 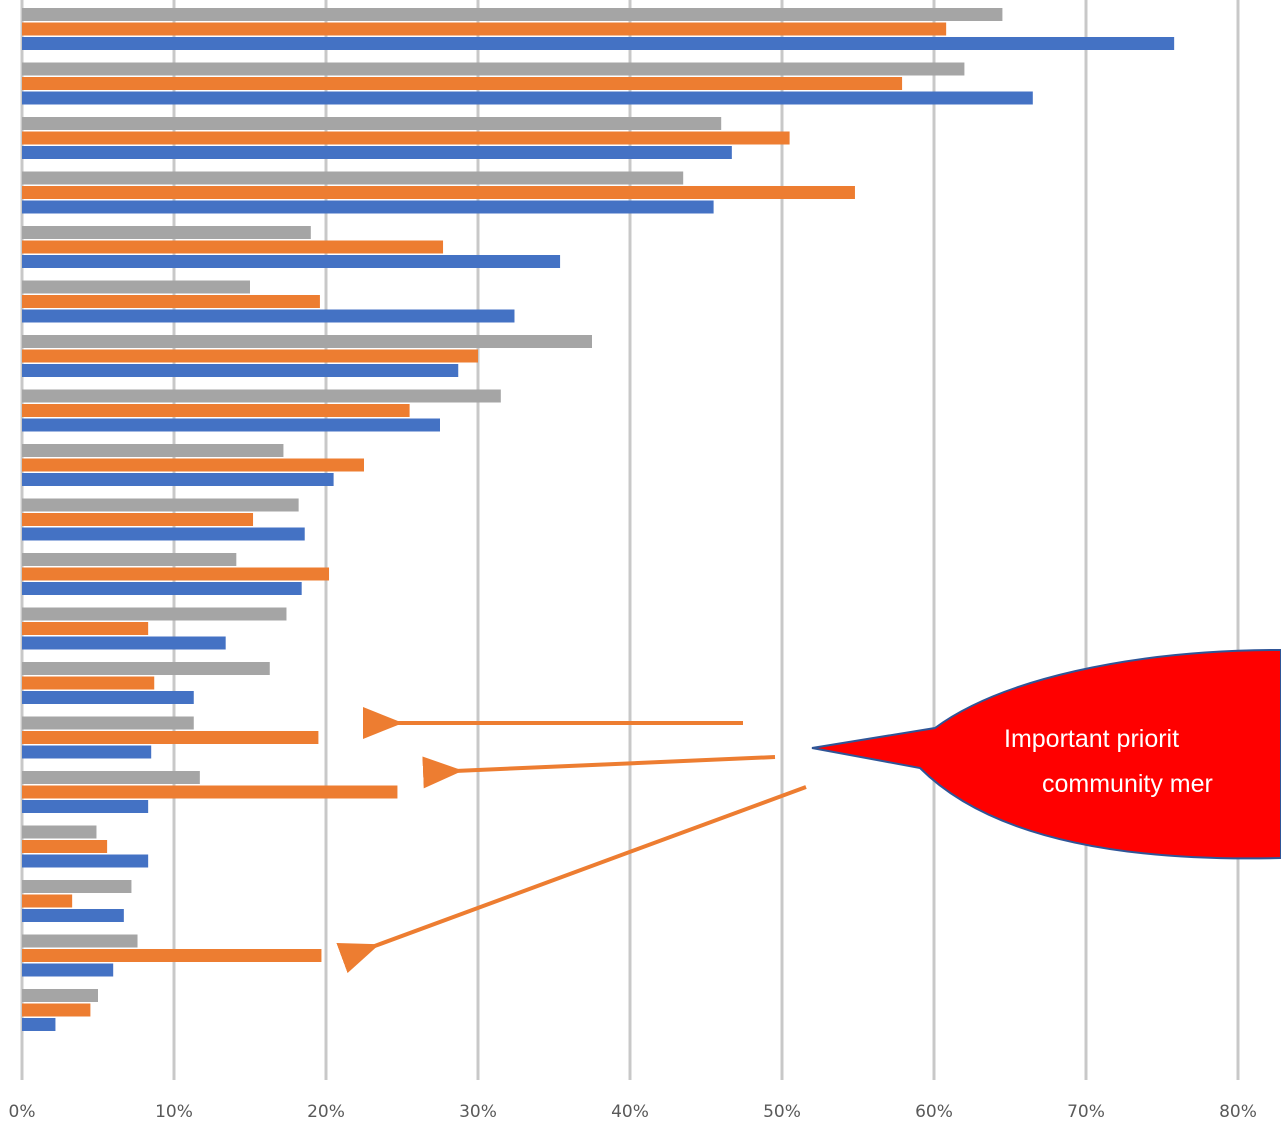 I want to click on x-tick-label: 60%, so click(x=934, y=1112).